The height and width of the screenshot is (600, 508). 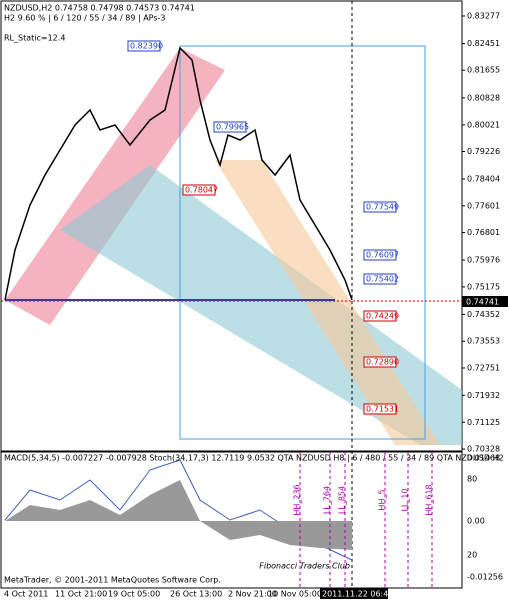 I want to click on level-label: 0.75402, so click(x=382, y=279).